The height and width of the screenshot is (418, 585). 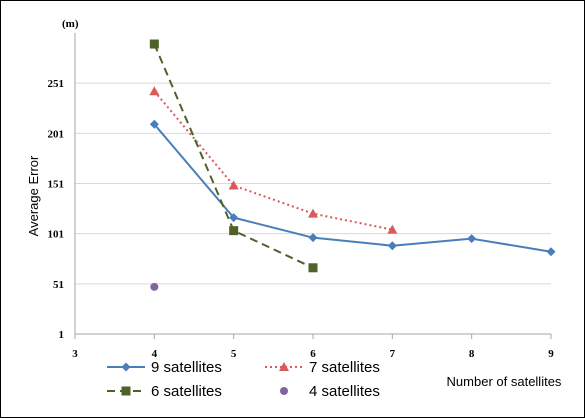 I want to click on x-axis-title: Number of satellites, so click(x=504, y=381).